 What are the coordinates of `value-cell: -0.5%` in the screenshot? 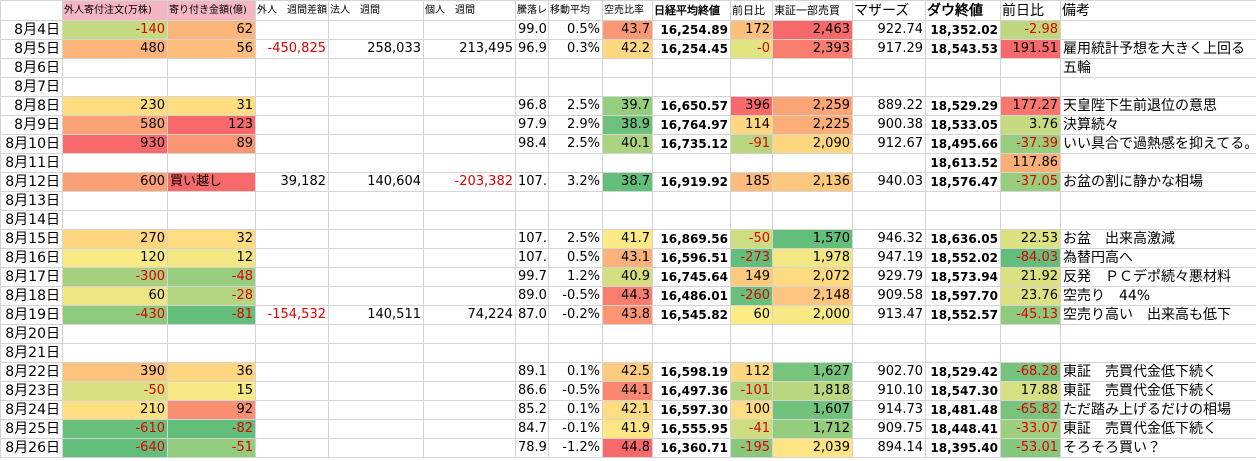 It's located at (575, 296).